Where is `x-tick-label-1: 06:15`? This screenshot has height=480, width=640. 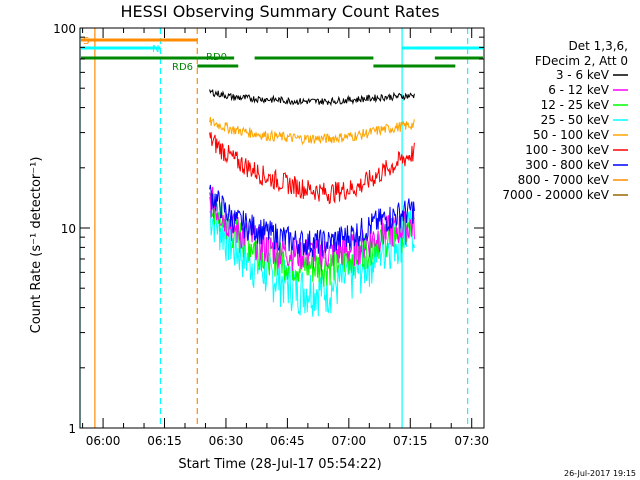 x-tick-label-1: 06:15 is located at coordinates (164, 441).